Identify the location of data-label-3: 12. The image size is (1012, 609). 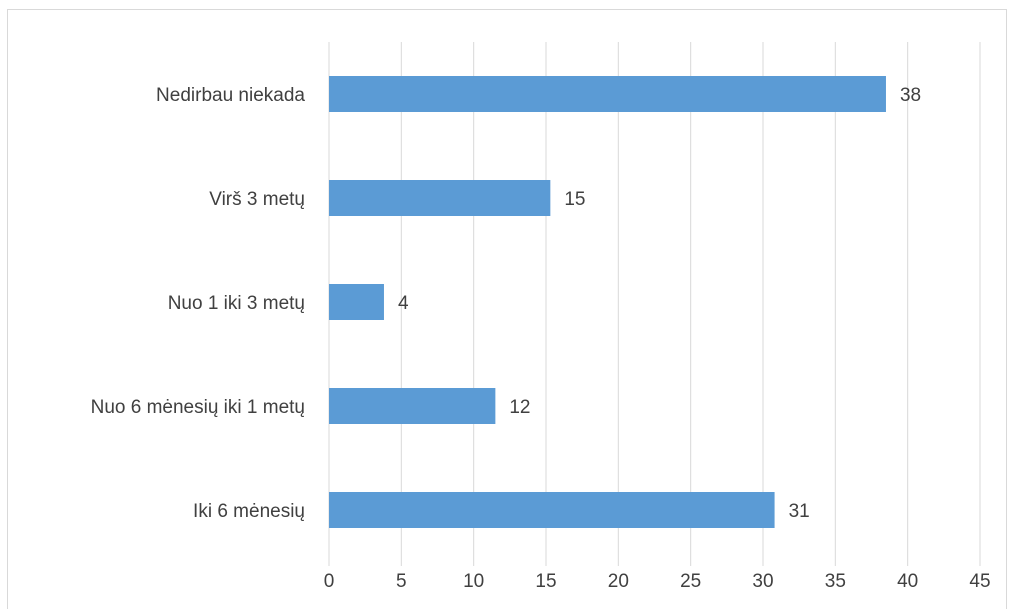
(519, 407).